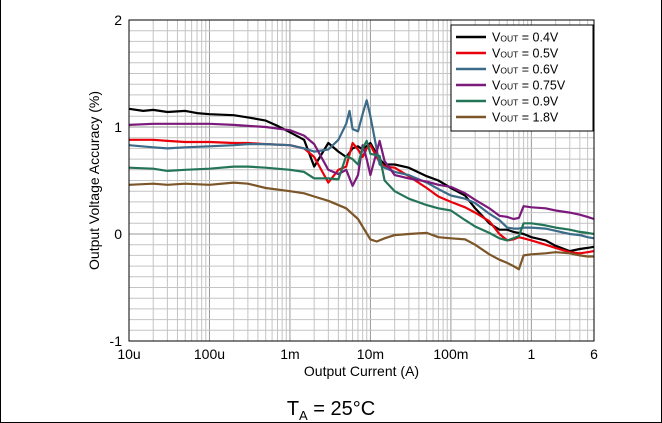  I want to click on x-tick-label: 6, so click(594, 354).